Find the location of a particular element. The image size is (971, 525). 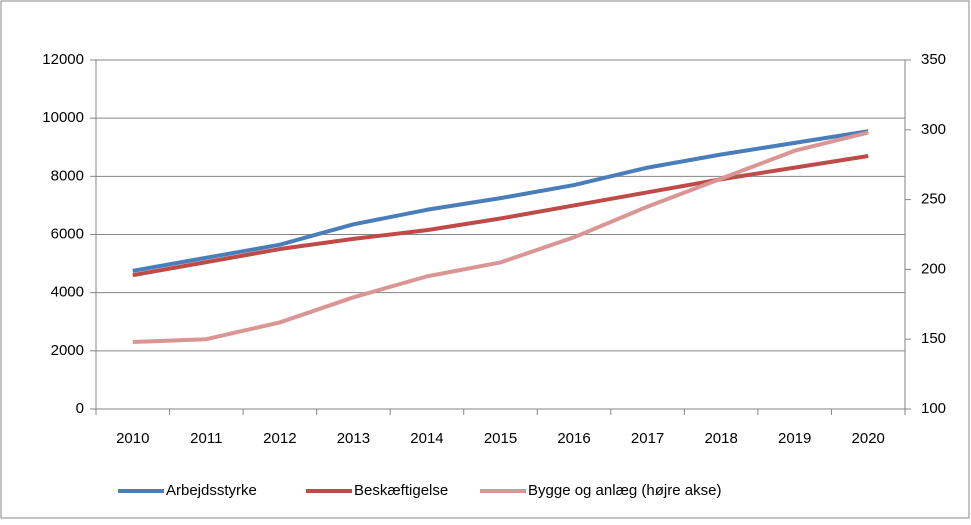

y-tick-label: 8000 is located at coordinates (67, 175).